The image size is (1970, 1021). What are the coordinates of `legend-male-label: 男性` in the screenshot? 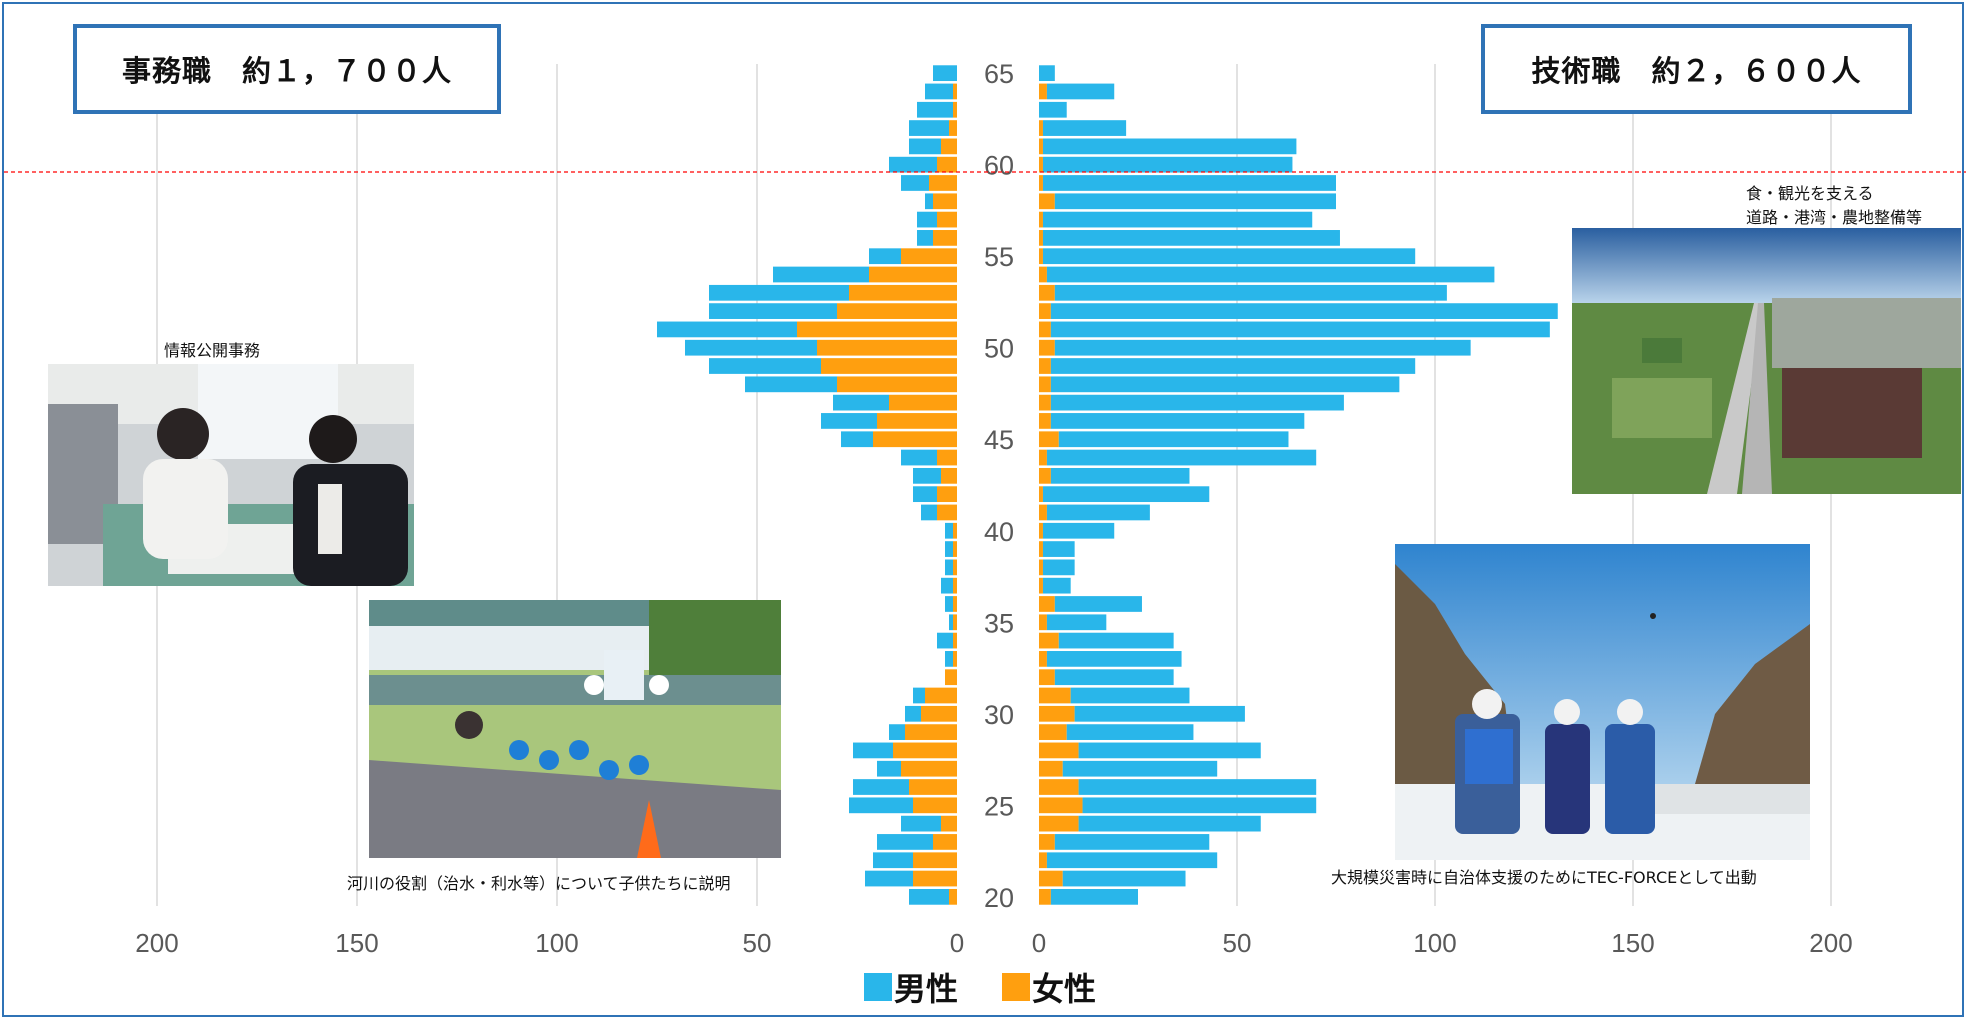 It's located at (926, 989).